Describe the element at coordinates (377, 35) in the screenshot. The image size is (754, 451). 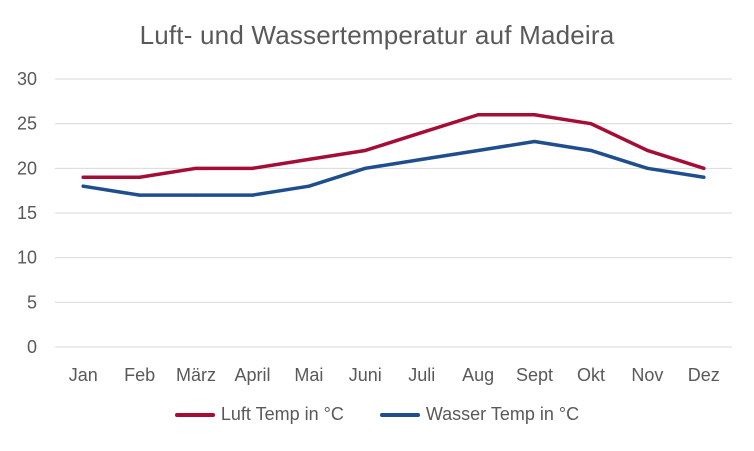
I see `chart-title: Luft- und Wassertemperatur auf Madeira` at that location.